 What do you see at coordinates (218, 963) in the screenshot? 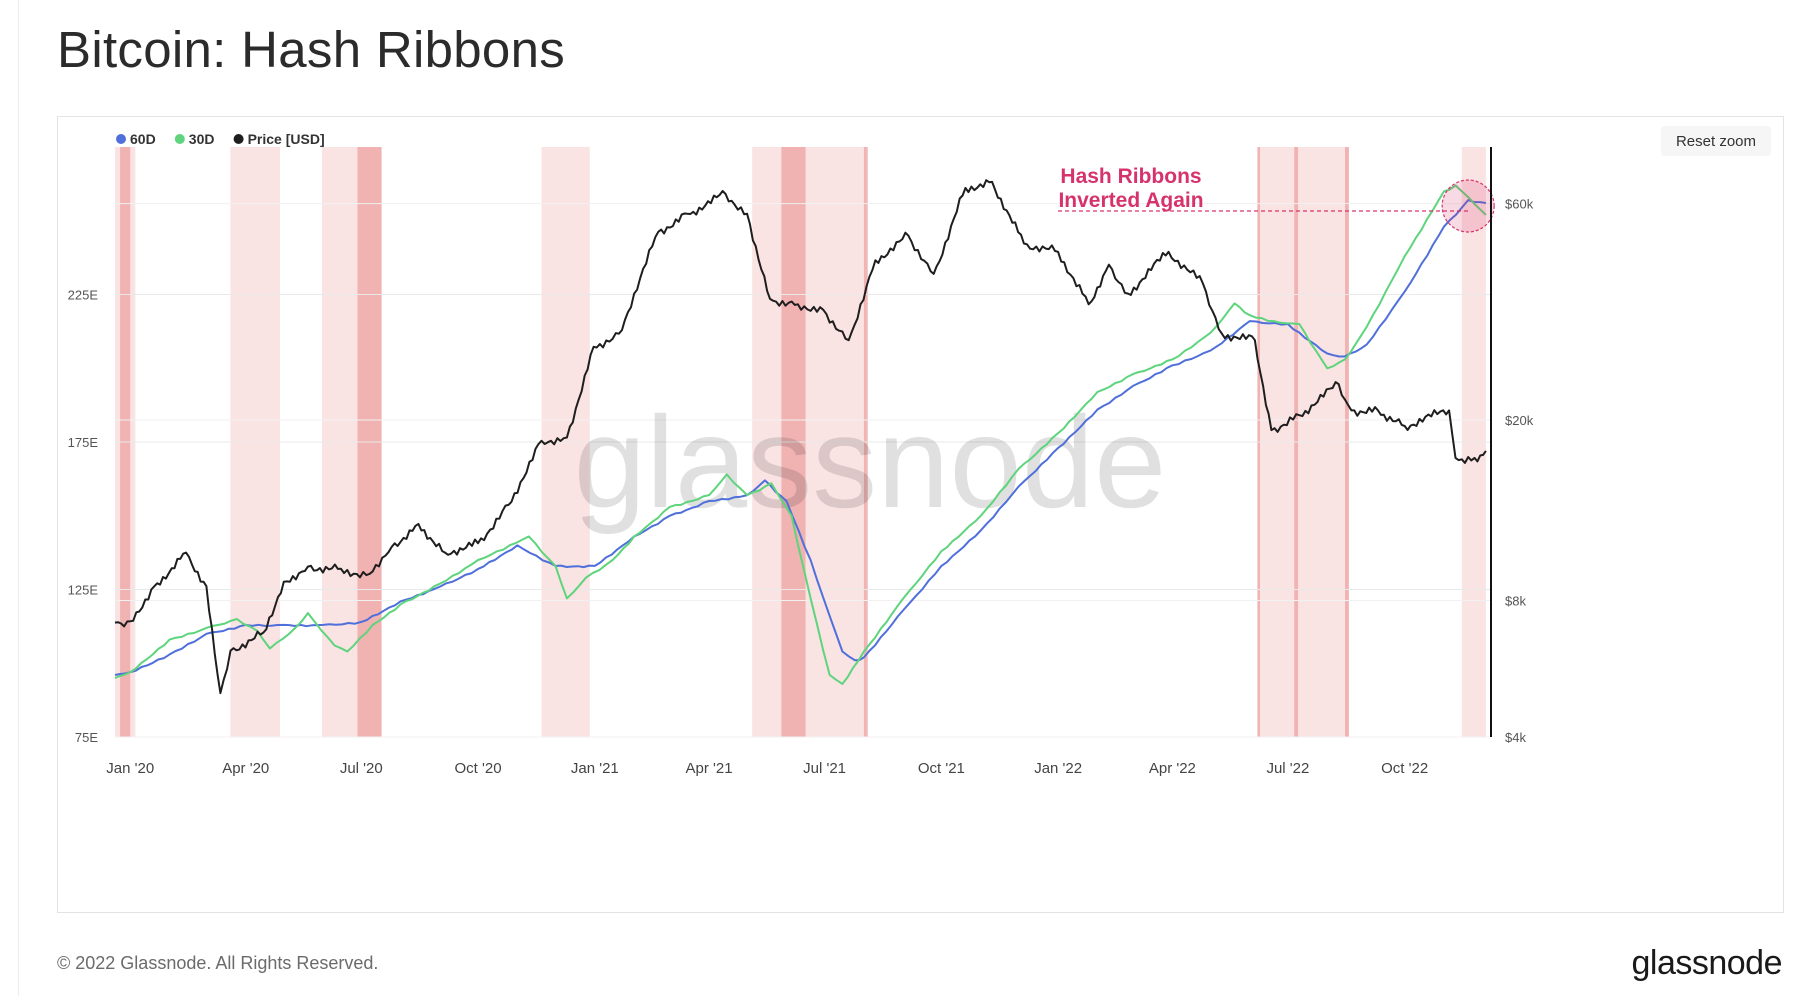
I see `copyright-text: © 2022 Glassnode. All Rights Reserved.` at bounding box center [218, 963].